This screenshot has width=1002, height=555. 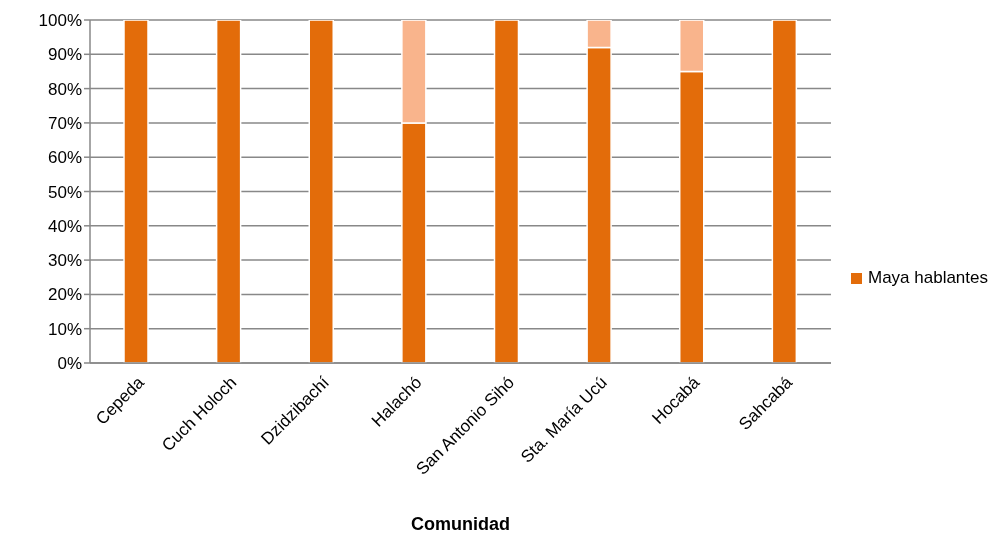 What do you see at coordinates (927, 278) in the screenshot?
I see `legend-label: Maya hablantes` at bounding box center [927, 278].